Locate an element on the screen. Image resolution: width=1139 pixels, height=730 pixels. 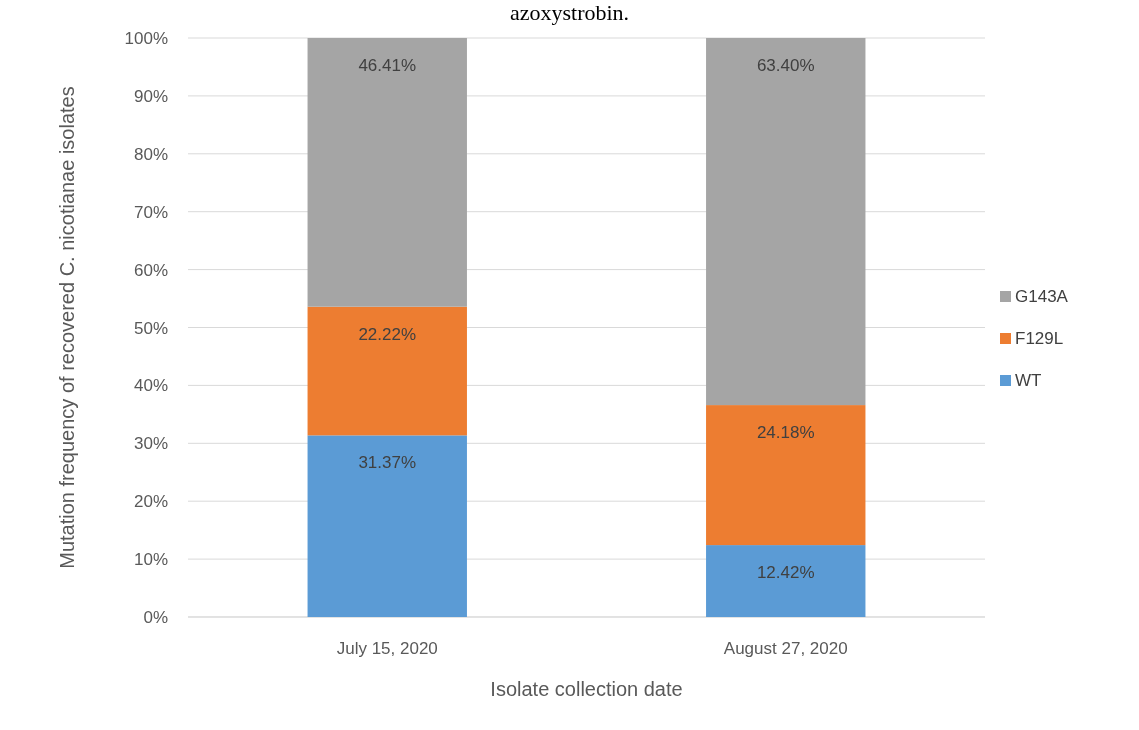
y-tick-label: 60% is located at coordinates (150, 270).